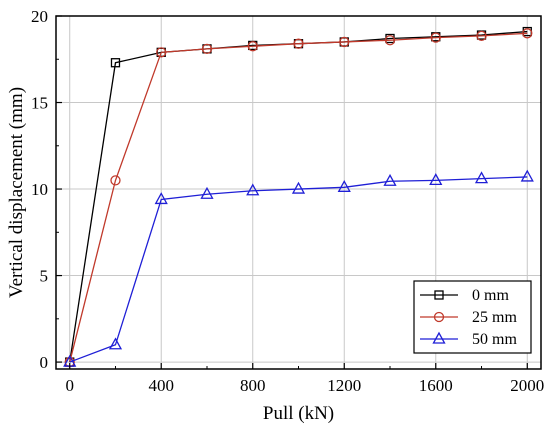 The width and height of the screenshot is (550, 434). I want to click on y-tick-label: 15, so click(39, 103).